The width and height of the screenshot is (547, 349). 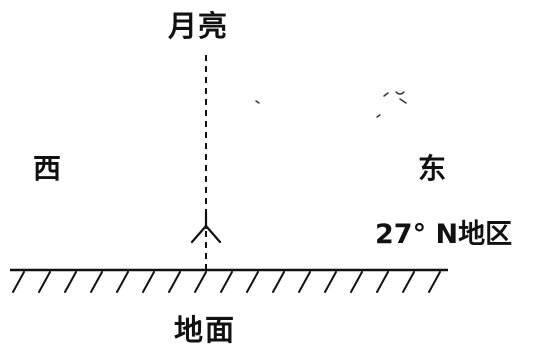 I want to click on west-label: 西, so click(x=47, y=168).